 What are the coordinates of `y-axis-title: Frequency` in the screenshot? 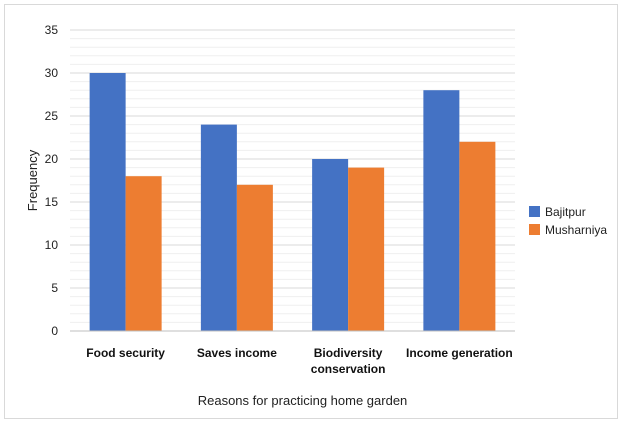 It's located at (32, 180).